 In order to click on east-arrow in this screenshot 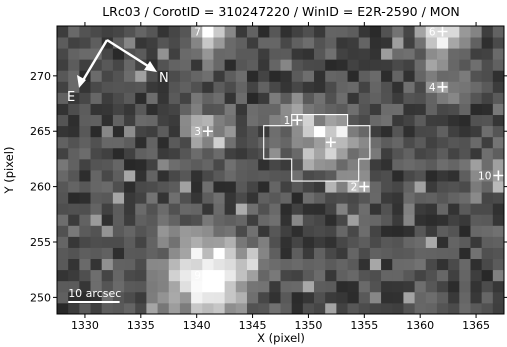, I will do `click(94, 61)`.